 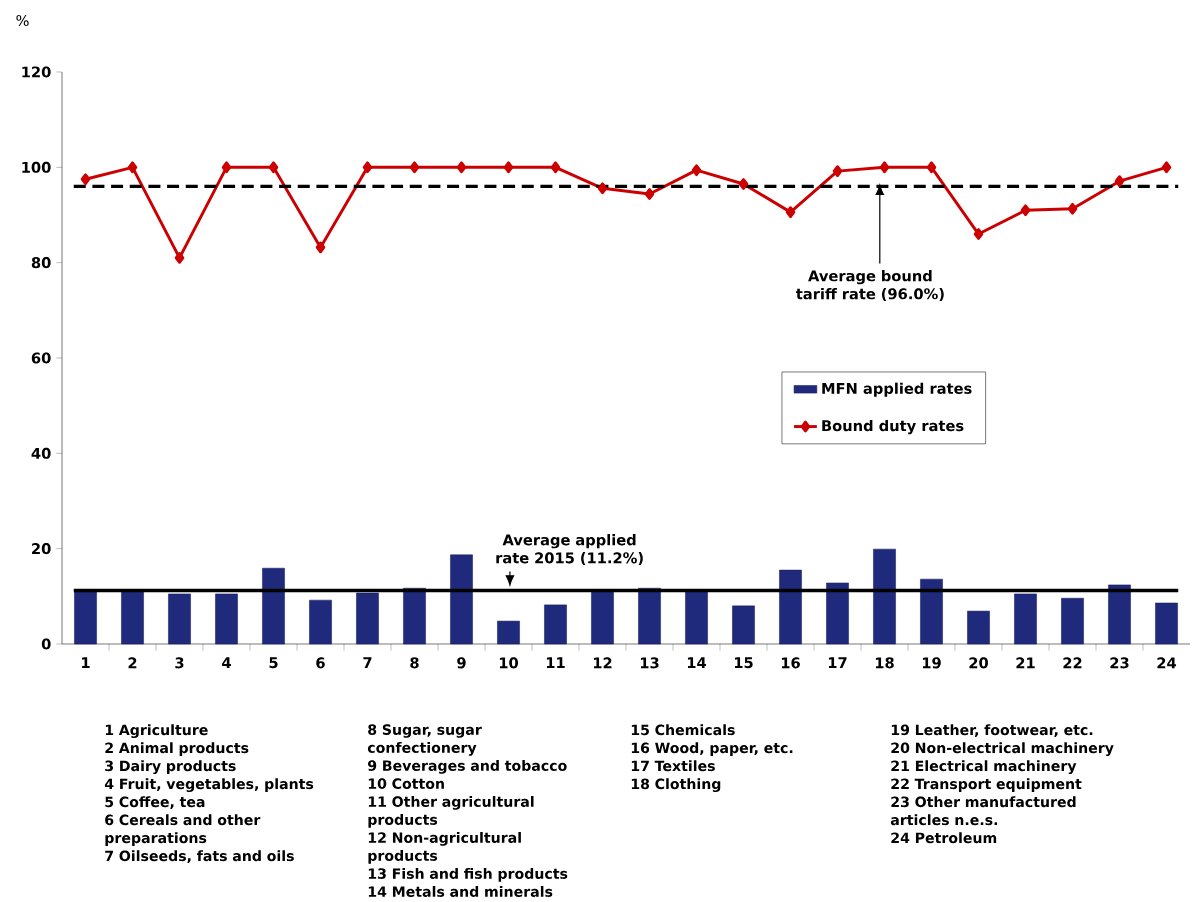 I want to click on ref-line-label: Average applied rate 2015 (11.2%), so click(x=569, y=550).